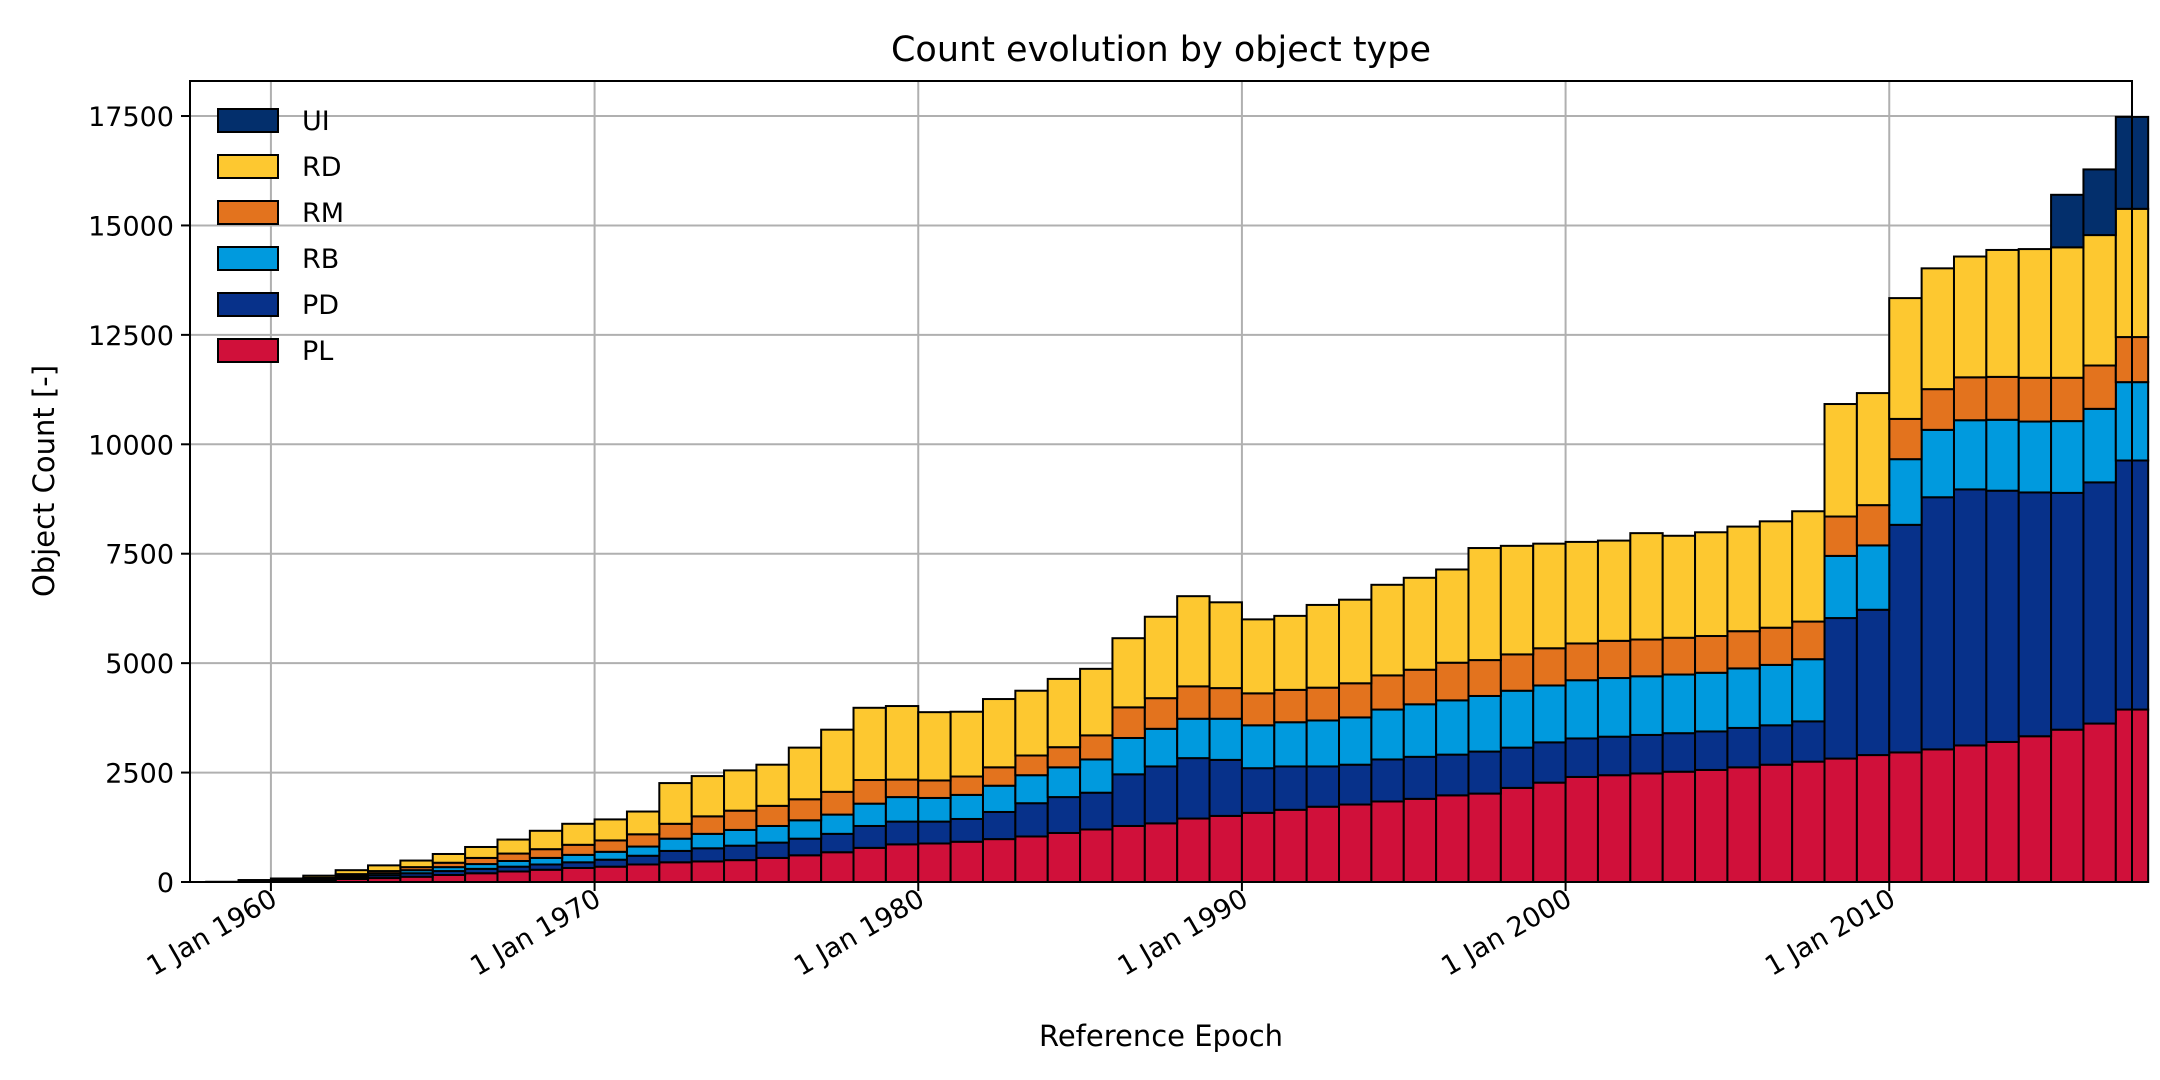 The width and height of the screenshot is (2160, 1080). I want to click on legend-item-RD: RD, so click(279, 167).